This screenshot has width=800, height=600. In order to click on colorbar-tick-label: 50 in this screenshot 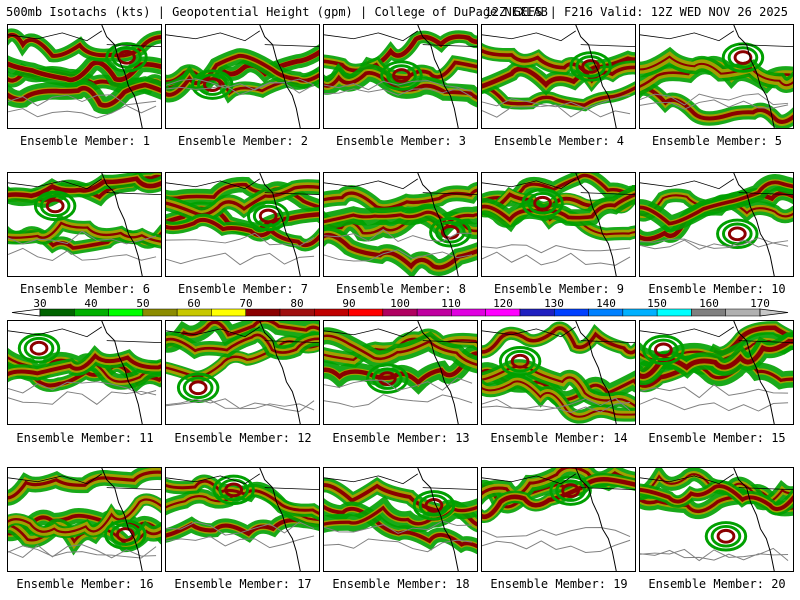, I will do `click(143, 303)`.